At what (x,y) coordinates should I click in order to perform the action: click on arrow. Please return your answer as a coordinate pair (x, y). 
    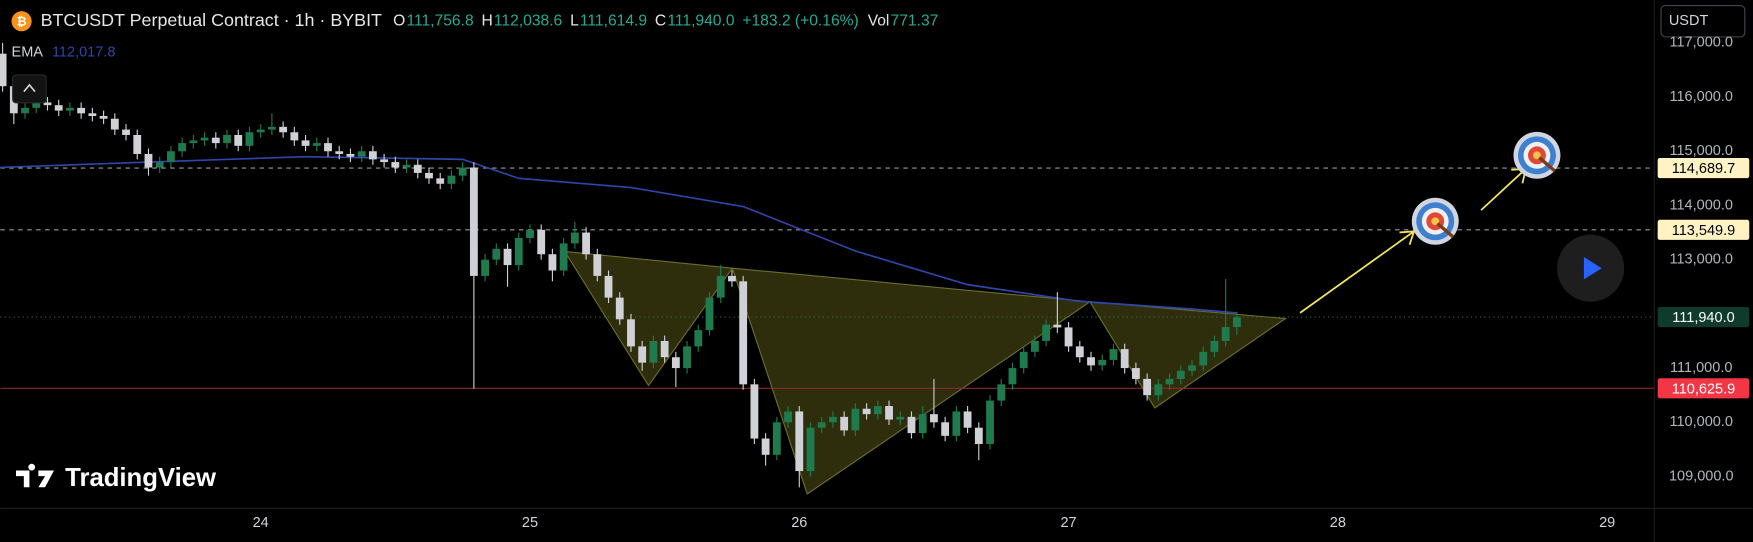
    Looking at the image, I should click on (1503, 189).